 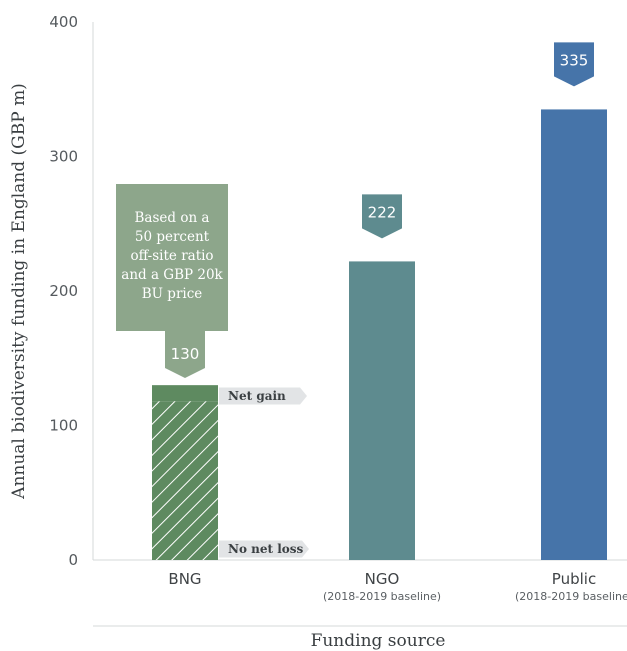 I want to click on tag-net-gain-shape, so click(x=263, y=396).